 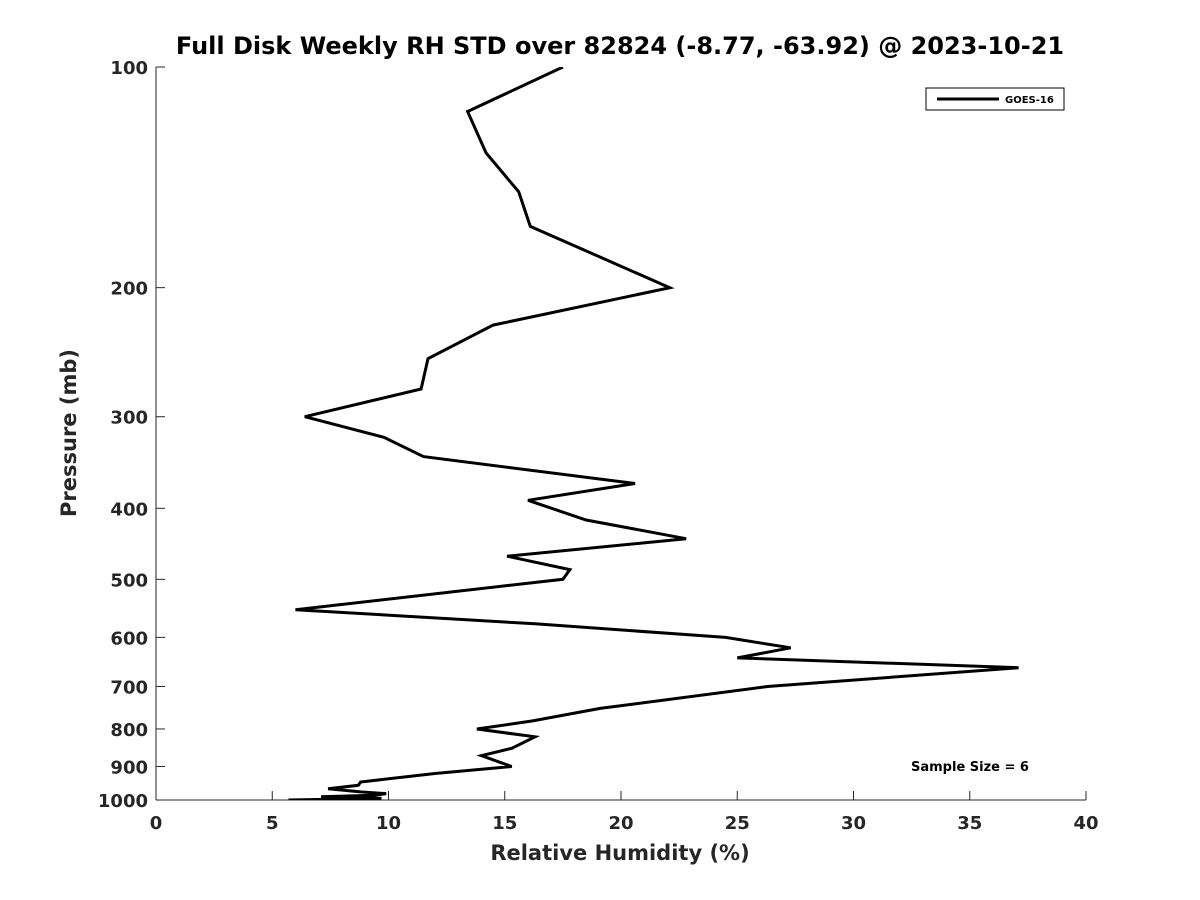 What do you see at coordinates (1085, 823) in the screenshot?
I see `x-tick-label: 40` at bounding box center [1085, 823].